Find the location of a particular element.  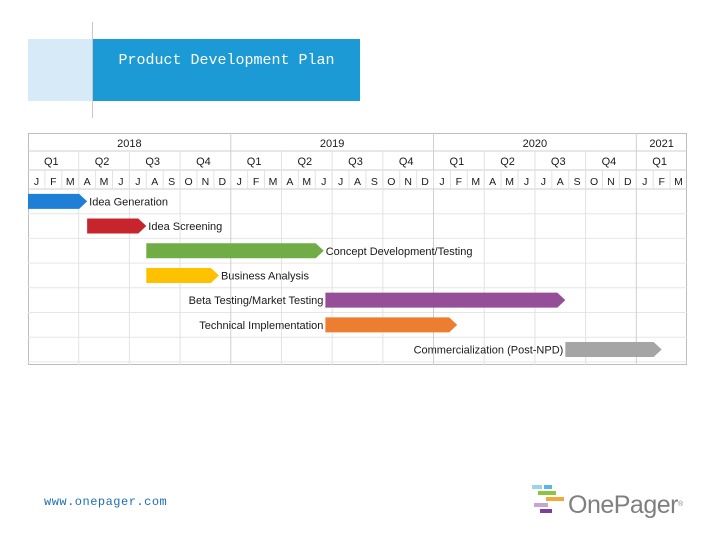

onepager-registered-mark: ® is located at coordinates (681, 504).